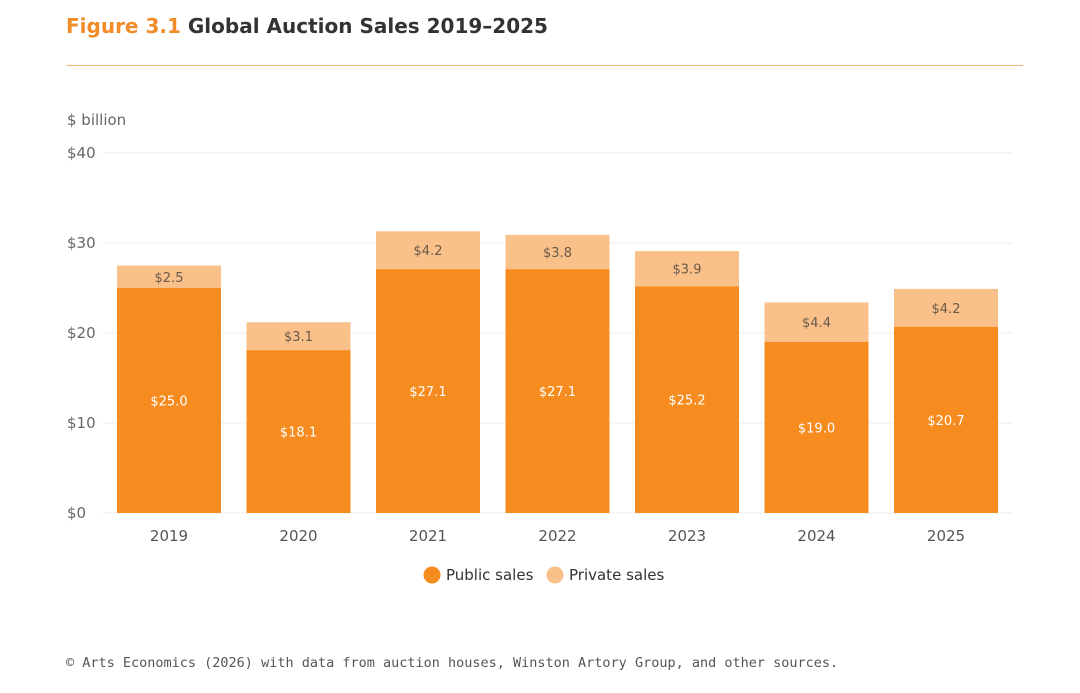  What do you see at coordinates (555, 575) in the screenshot?
I see `legend-marker-private` at bounding box center [555, 575].